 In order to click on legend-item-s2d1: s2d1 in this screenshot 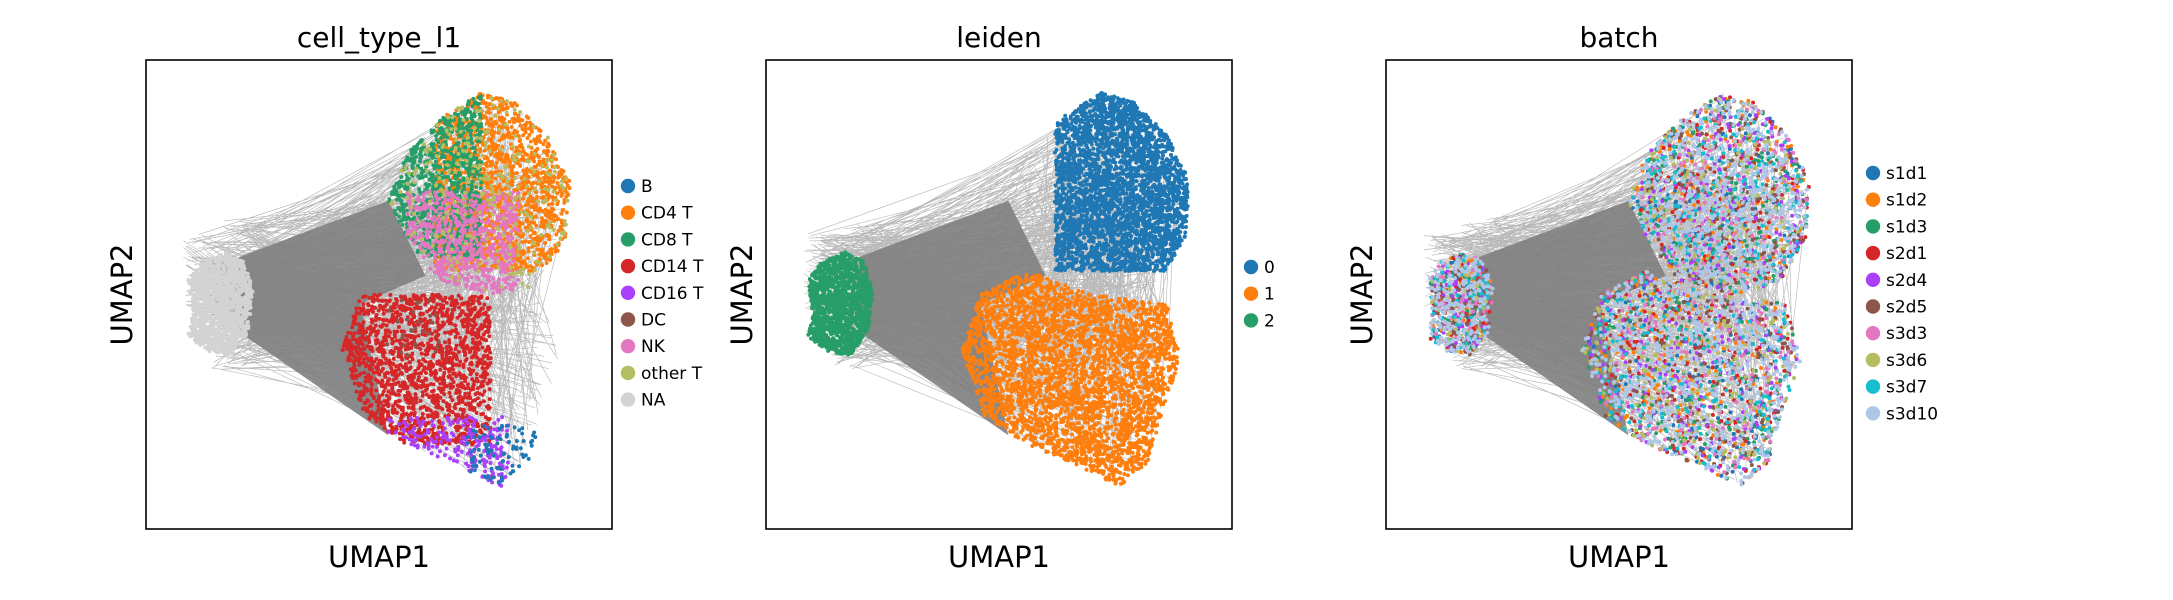, I will do `click(1896, 254)`.